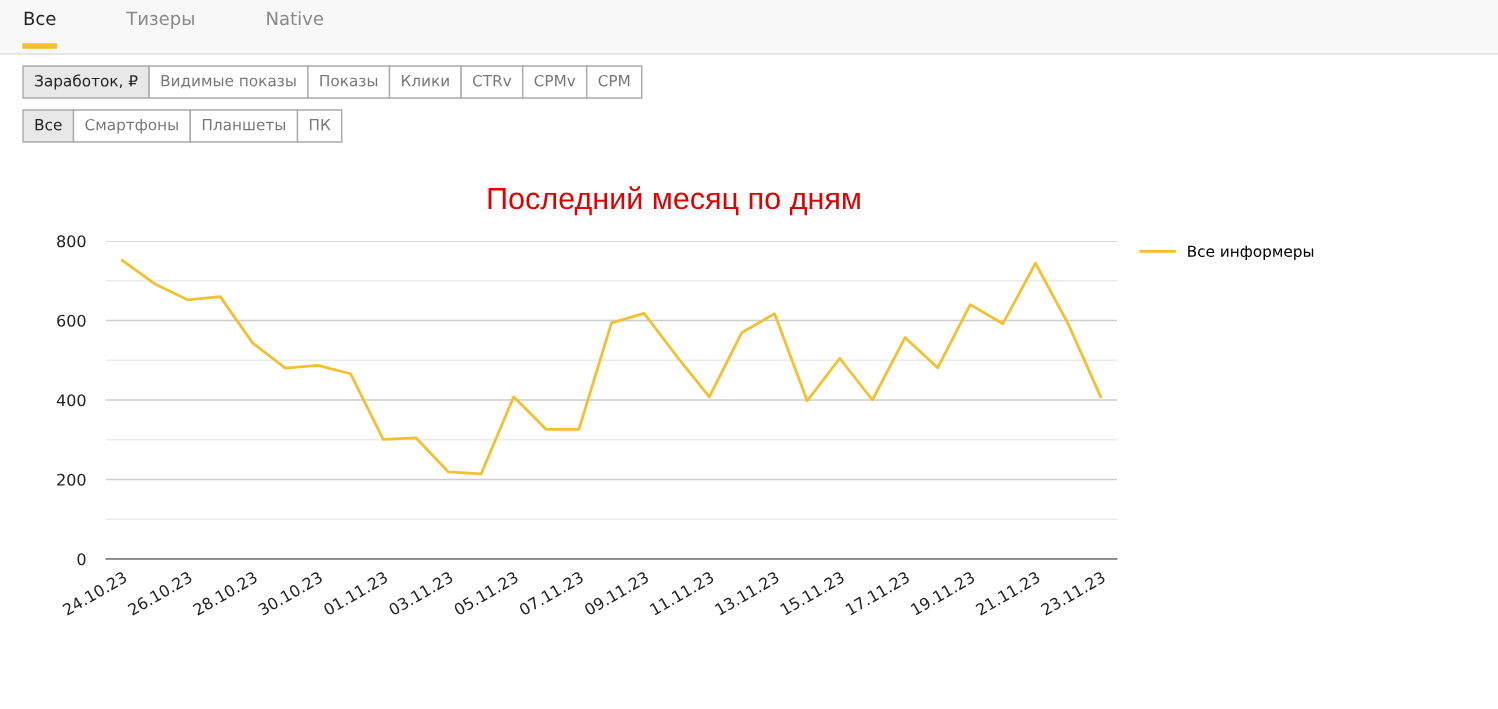  What do you see at coordinates (1251, 252) in the screenshot?
I see `legend-label: Все информеры` at bounding box center [1251, 252].